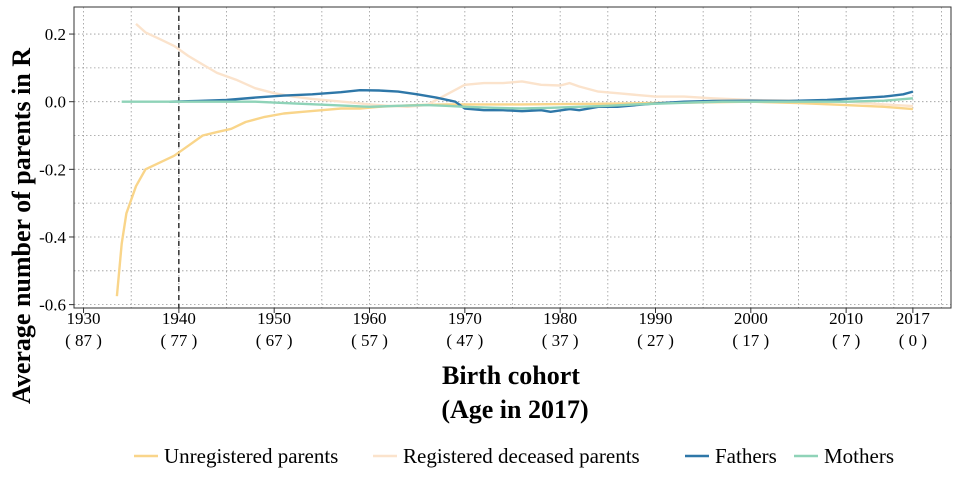  I want to click on x-tick-age-label: ( 67 ), so click(274, 340).